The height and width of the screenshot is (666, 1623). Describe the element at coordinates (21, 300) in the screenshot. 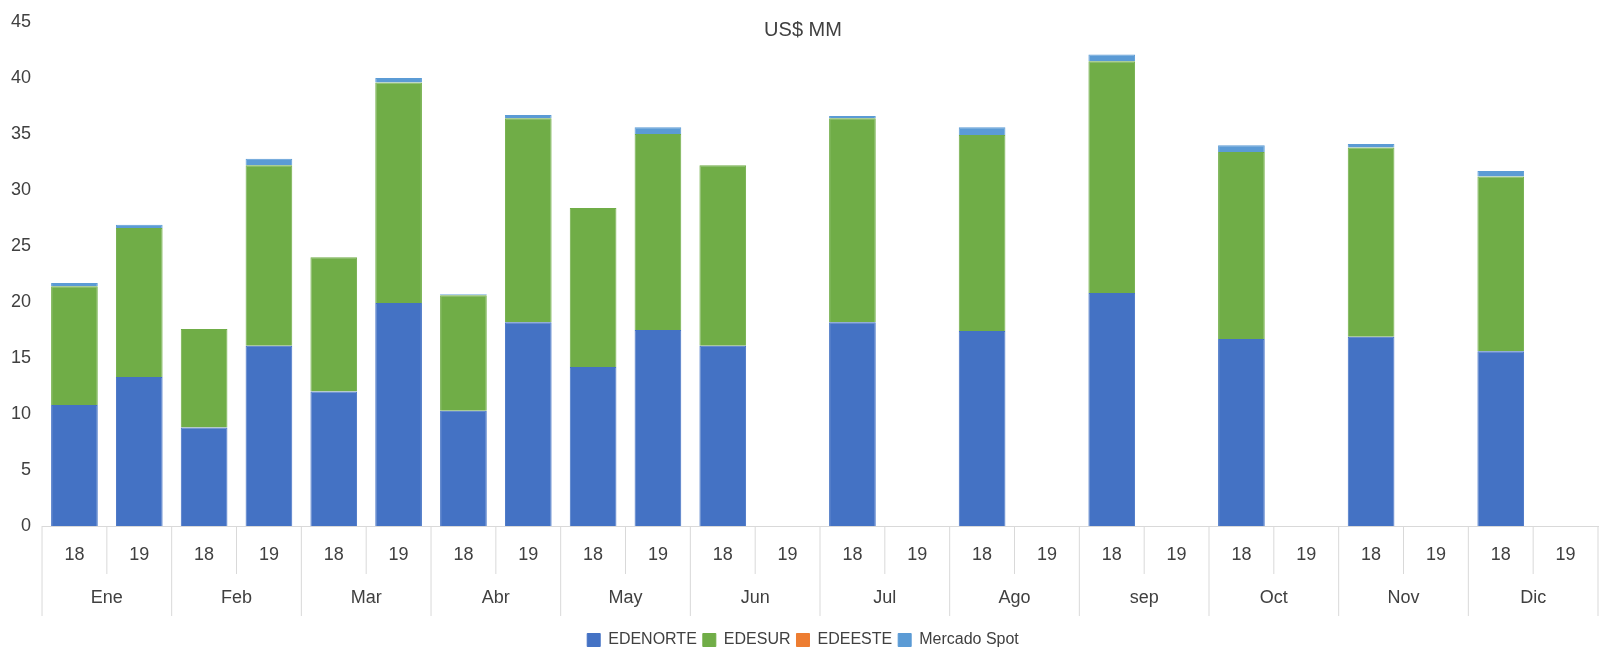

I see `y-tick-label: 20` at that location.